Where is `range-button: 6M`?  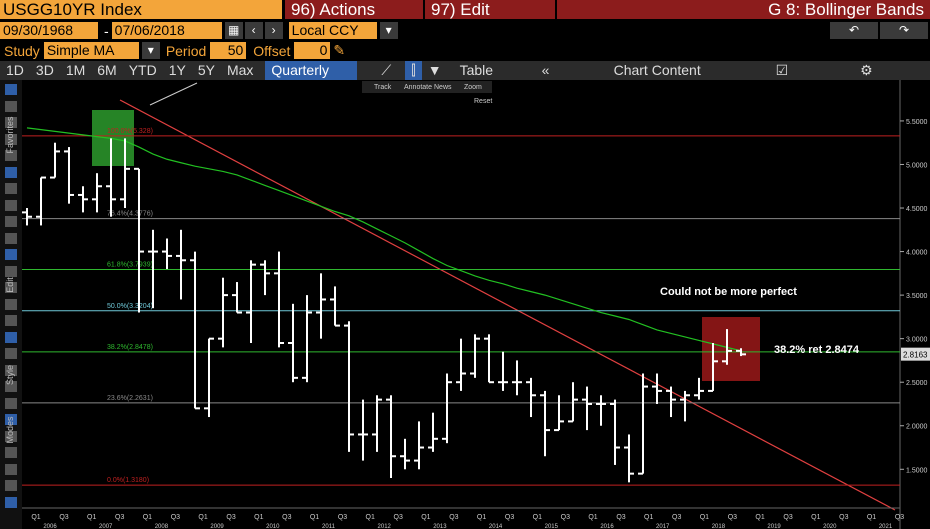
range-button: 6M is located at coordinates (107, 70).